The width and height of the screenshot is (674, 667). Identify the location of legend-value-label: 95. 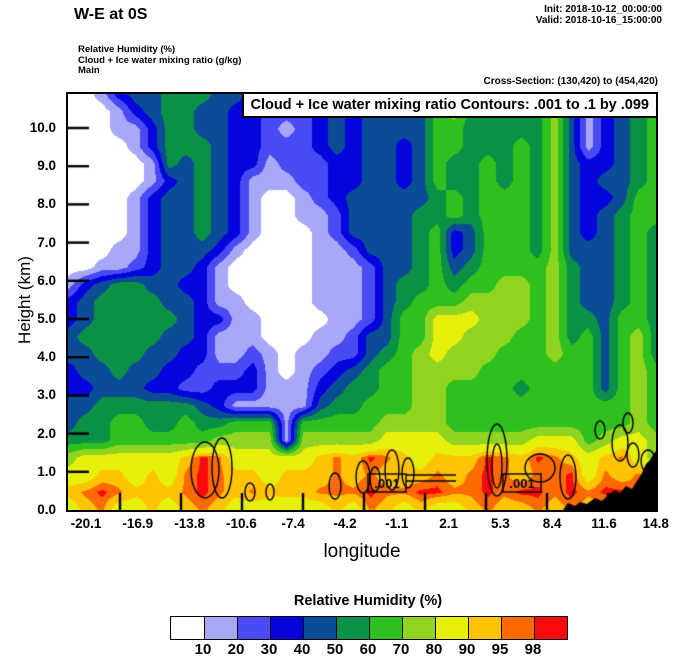
(500, 649).